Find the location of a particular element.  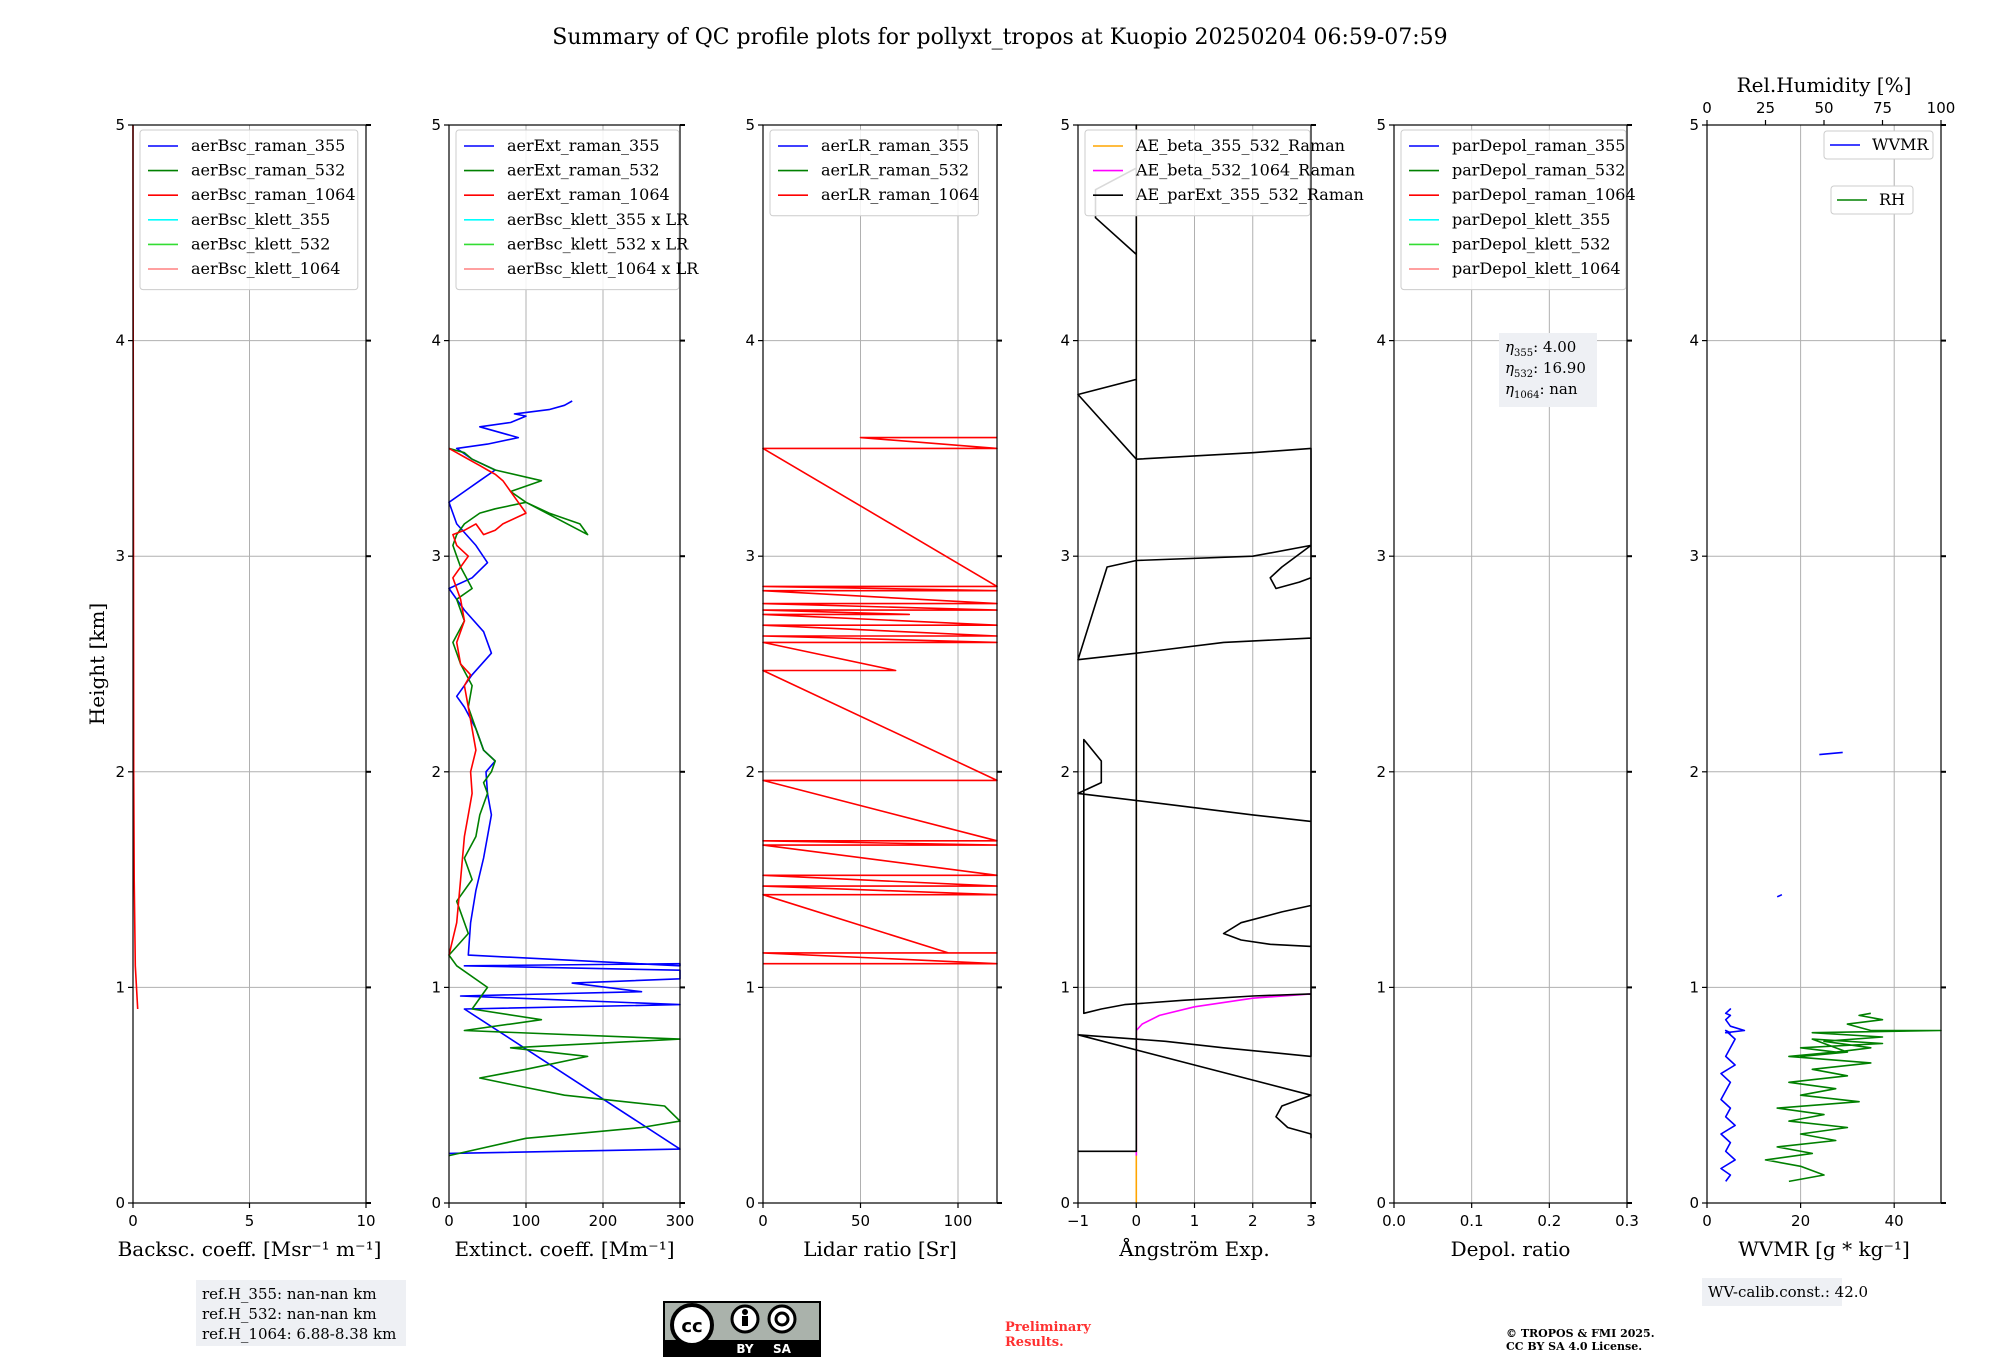

legend-label-1: parDepol_raman_532 is located at coordinates (1538, 170).